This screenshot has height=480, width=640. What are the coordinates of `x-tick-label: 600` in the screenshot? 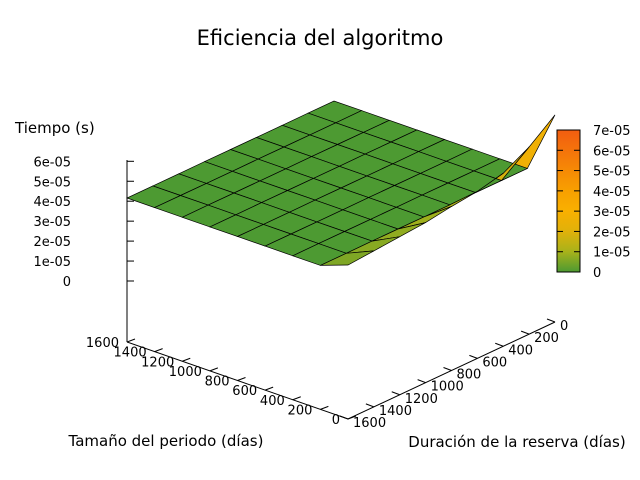 It's located at (244, 391).